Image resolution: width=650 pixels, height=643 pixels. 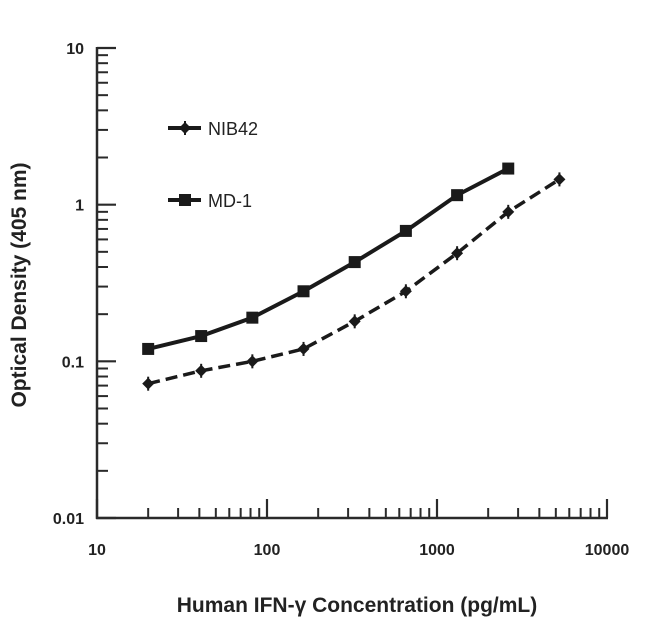 I want to click on legend-label: MD-1, so click(x=230, y=201).